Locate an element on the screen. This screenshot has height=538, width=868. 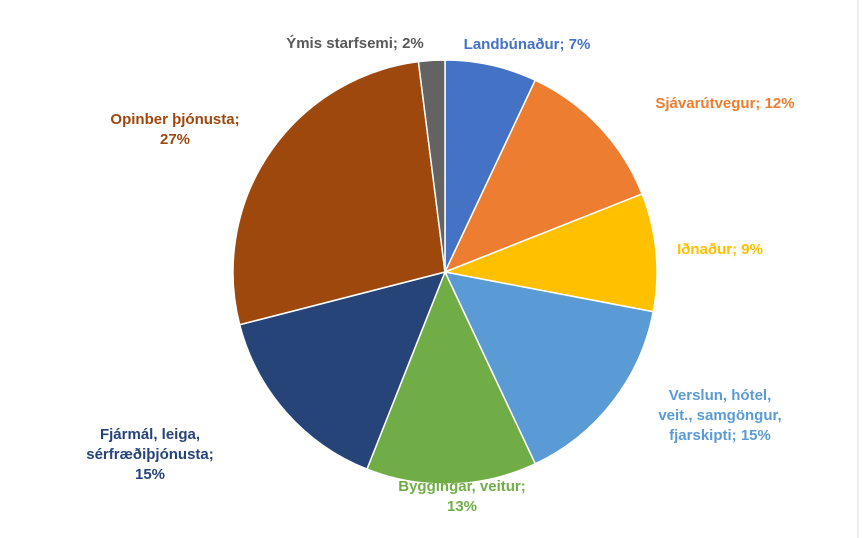
data-label: Byggingar, veitur; 13% is located at coordinates (462, 496).